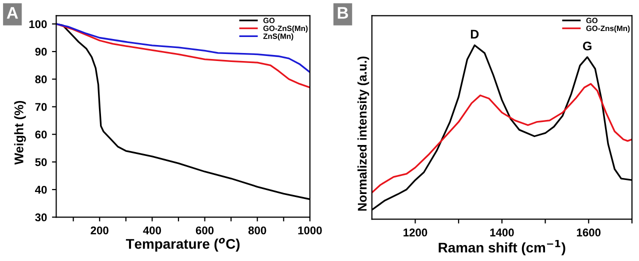 Image resolution: width=639 pixels, height=261 pixels. What do you see at coordinates (12, 13) in the screenshot?
I see `text: A` at bounding box center [12, 13].